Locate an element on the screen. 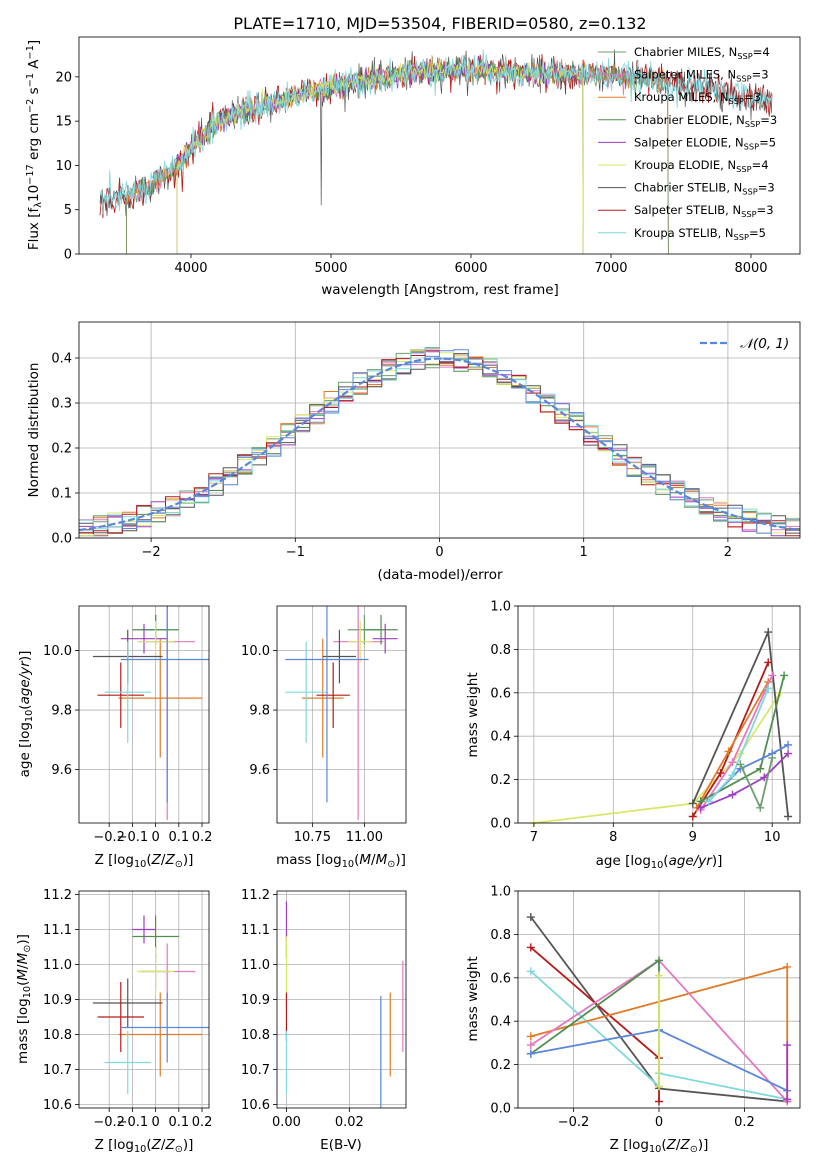 Image resolution: width=819 pixels, height=1170 pixels. histogram-step is located at coordinates (439, 443).